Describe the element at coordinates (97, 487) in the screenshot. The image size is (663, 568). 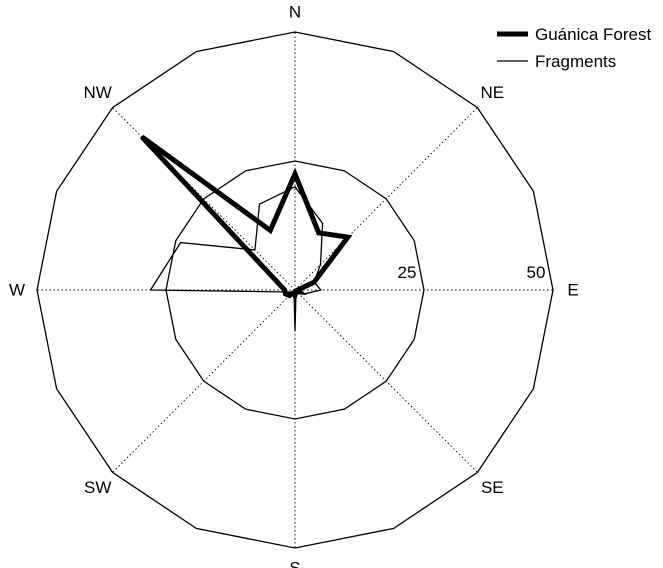
I see `direction-label-sw: SW` at that location.